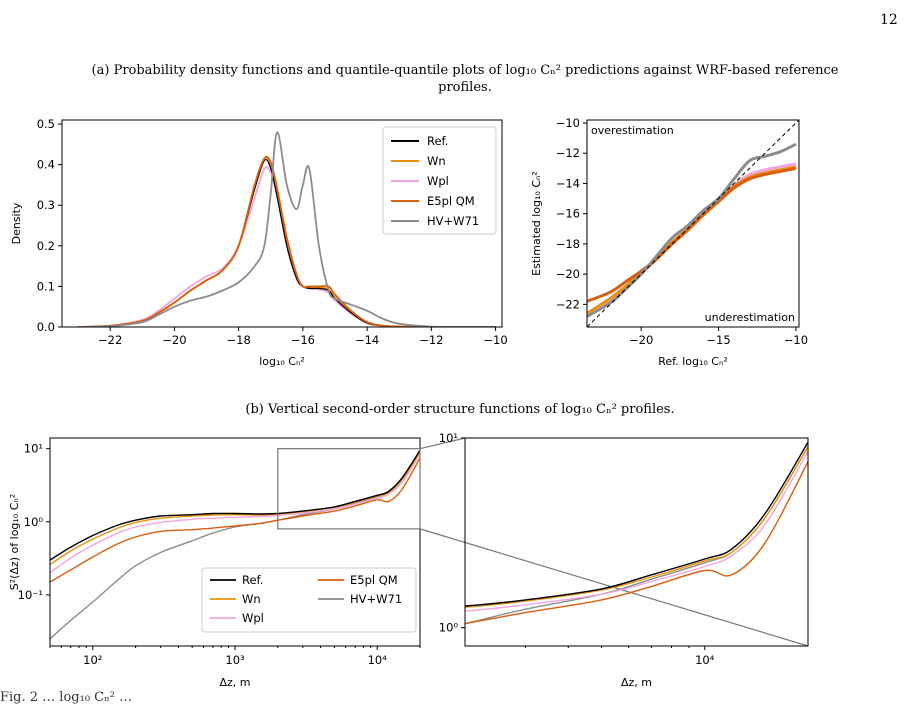 This screenshot has height=718, width=922. I want to click on sf-ylabel: S²(Δz) of log₁₀ Cₙ², so click(14, 542).